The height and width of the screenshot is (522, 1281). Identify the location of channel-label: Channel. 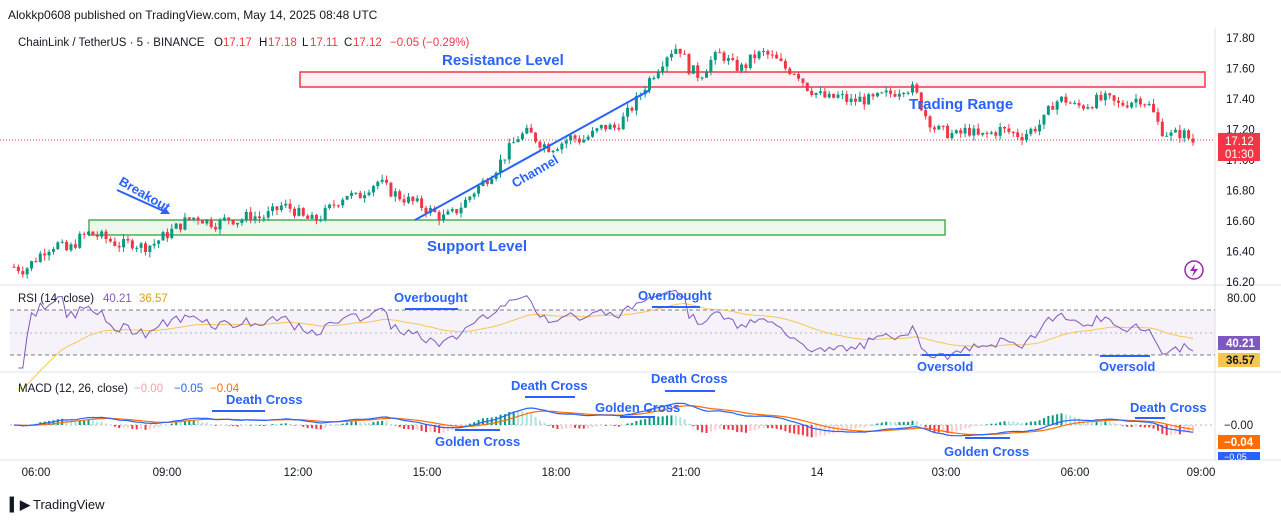
(535, 171).